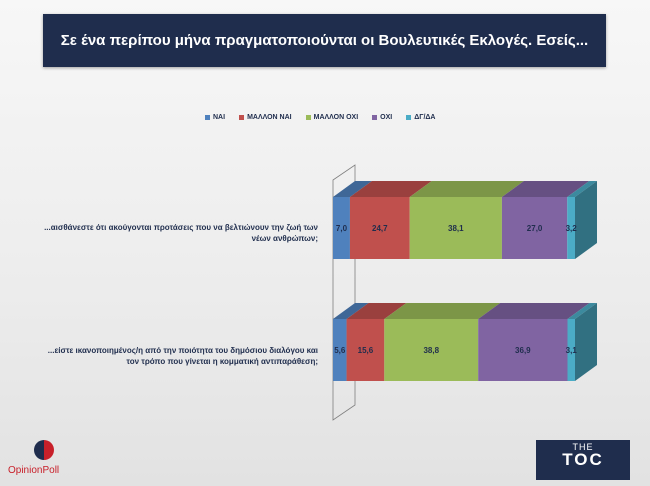  I want to click on data-label-0-3: 27,0, so click(535, 228).